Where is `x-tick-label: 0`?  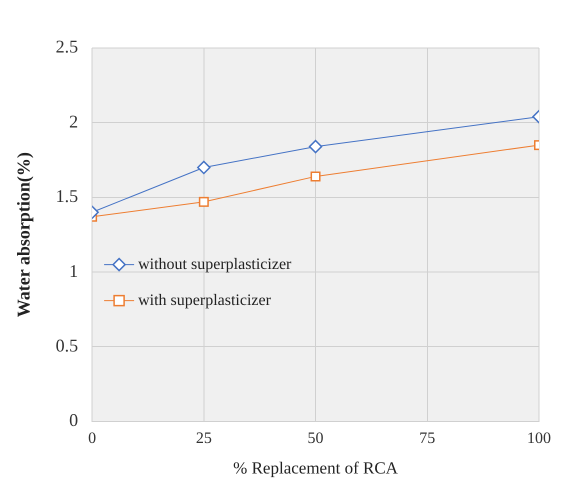
x-tick-label: 0 is located at coordinates (92, 439).